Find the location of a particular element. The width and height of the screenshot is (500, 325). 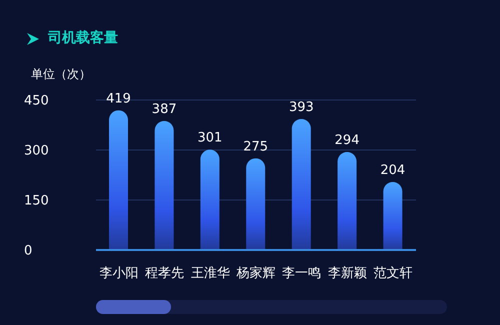

x-tick-label: 范文轩 is located at coordinates (393, 274).